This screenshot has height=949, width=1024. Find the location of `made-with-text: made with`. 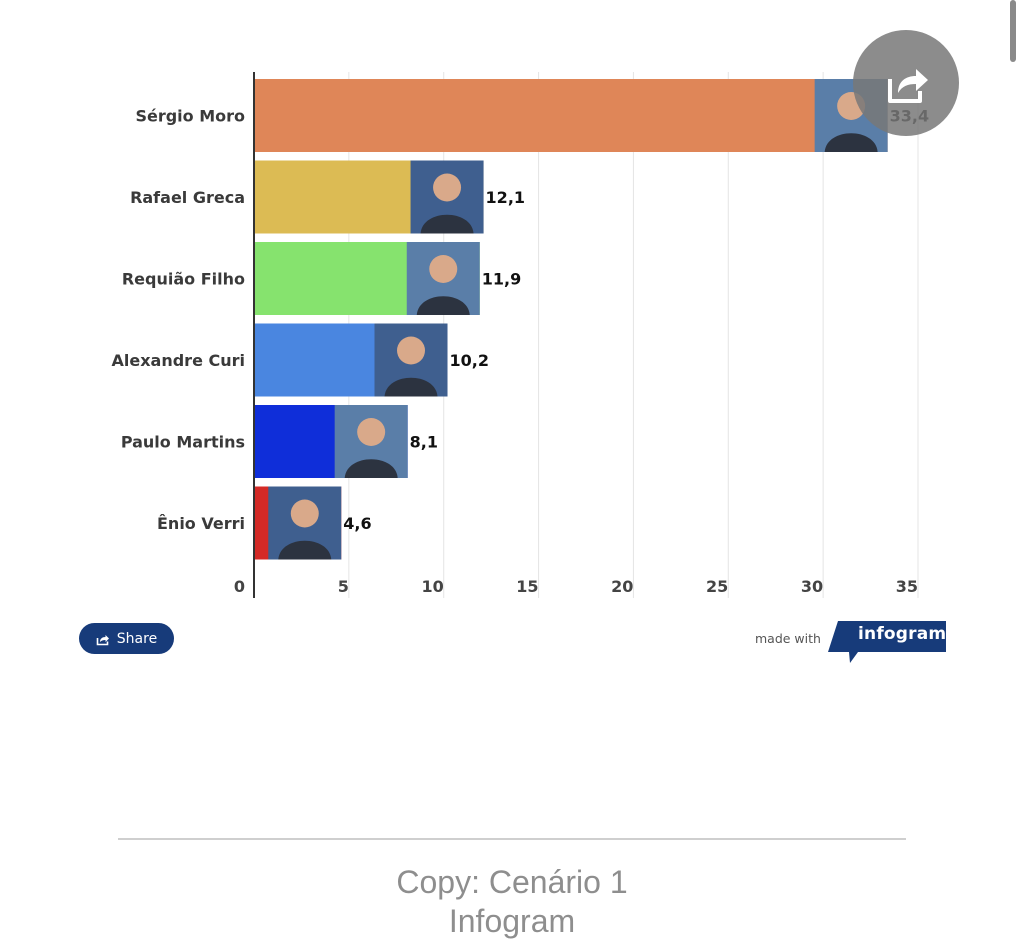

made-with-text: made with is located at coordinates (788, 638).